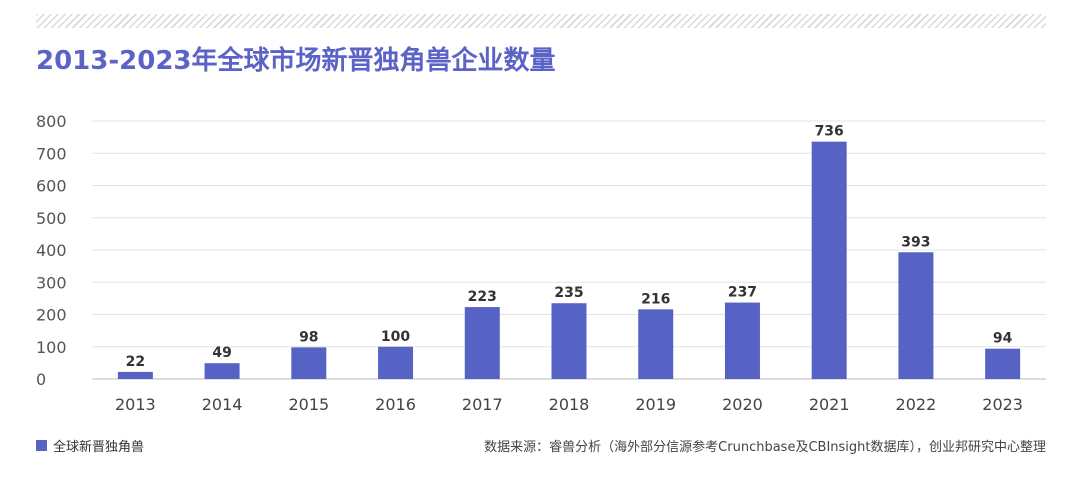  Describe the element at coordinates (916, 315) in the screenshot. I see `bar-2022` at that location.